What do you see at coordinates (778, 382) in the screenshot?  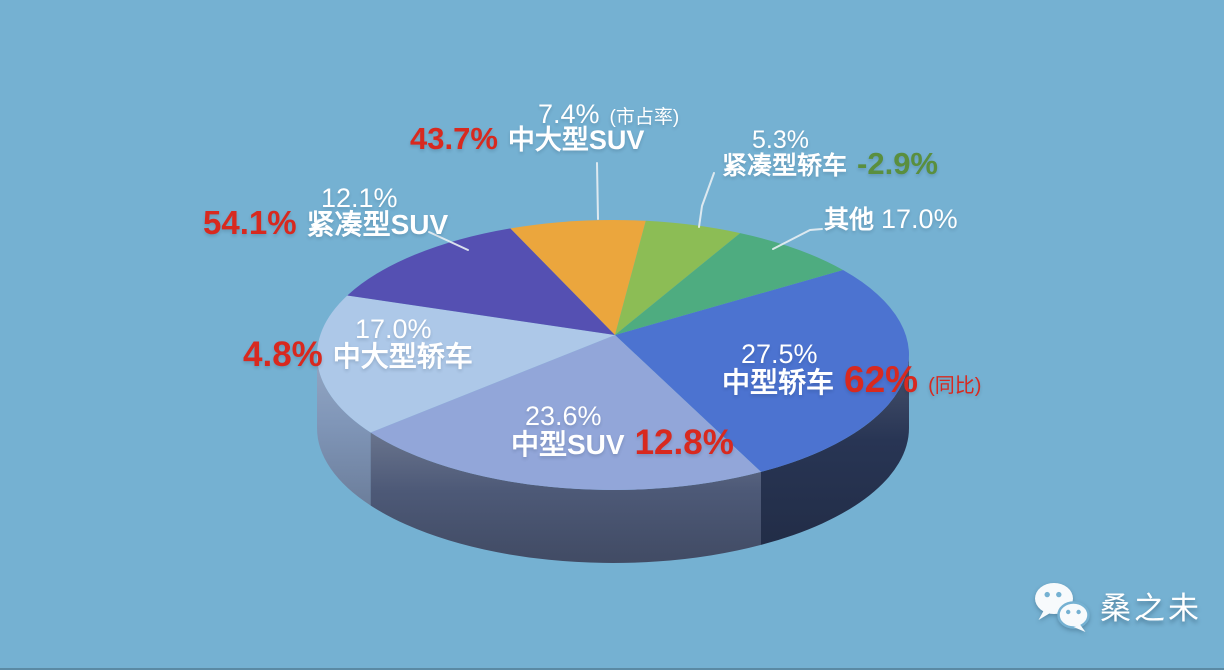 I see `slice-name: 中型轿车` at bounding box center [778, 382].